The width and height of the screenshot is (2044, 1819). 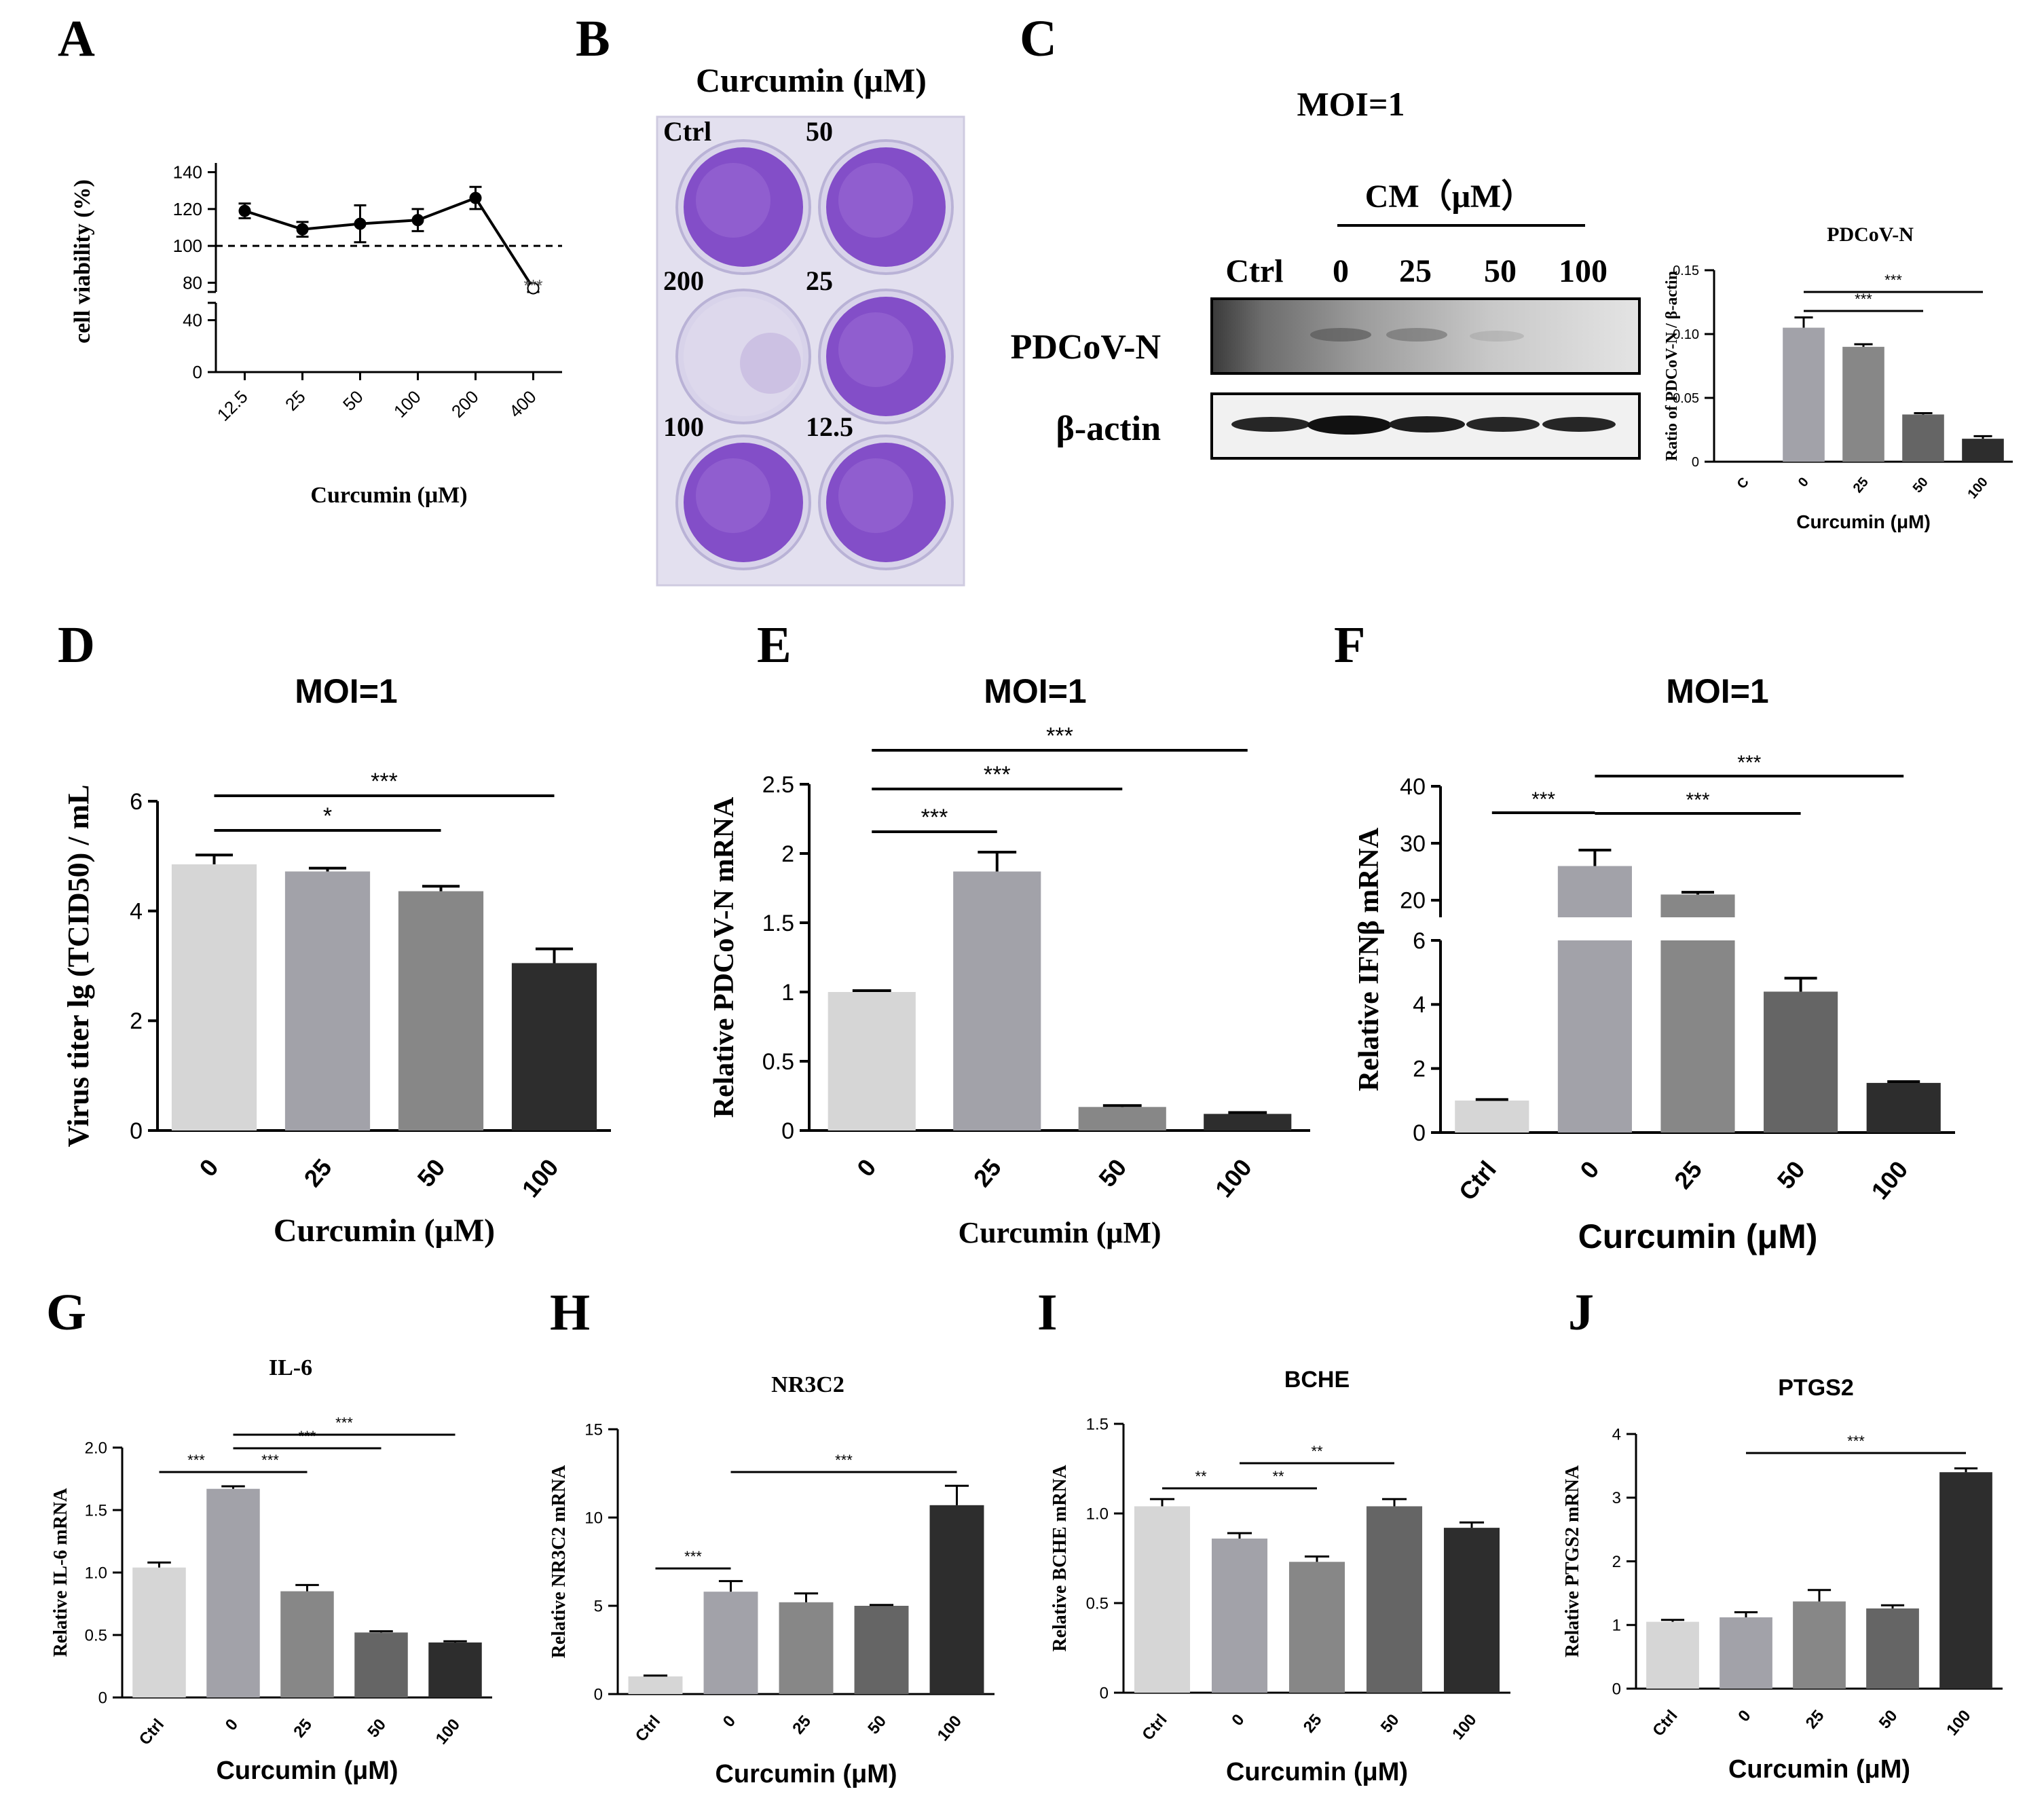 I want to click on chart-title: BCHE, so click(x=1317, y=1380).